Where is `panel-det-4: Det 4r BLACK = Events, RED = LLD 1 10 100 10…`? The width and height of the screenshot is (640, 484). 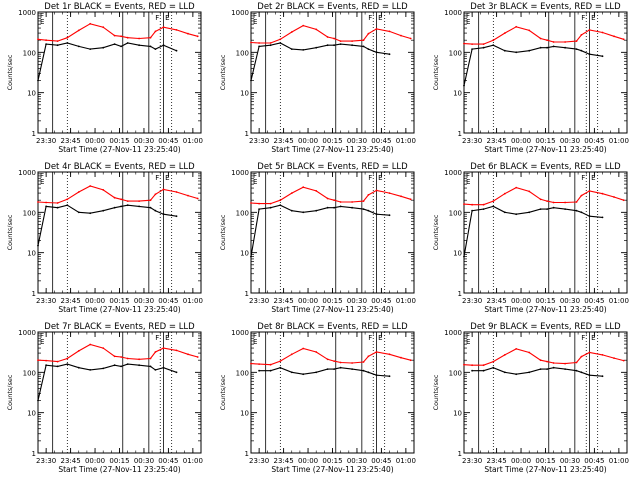
panel-det-4: Det 4r BLACK = Events, RED = LLD 1 10 100 10… is located at coordinates (104, 238).